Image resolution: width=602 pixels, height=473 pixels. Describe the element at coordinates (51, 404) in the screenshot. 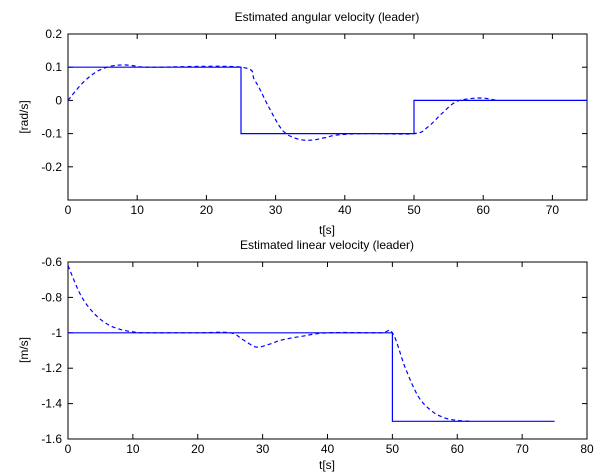

I see `y-tick-label: -1.4` at that location.